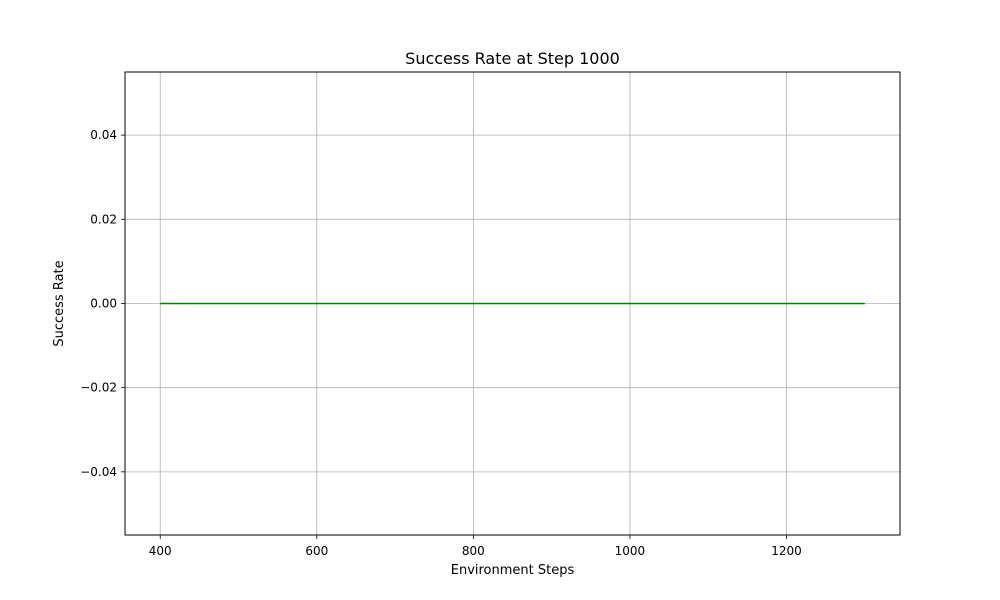 This screenshot has height=600, width=1000. Describe the element at coordinates (98, 472) in the screenshot. I see `y-tick-label: −0.04` at that location.